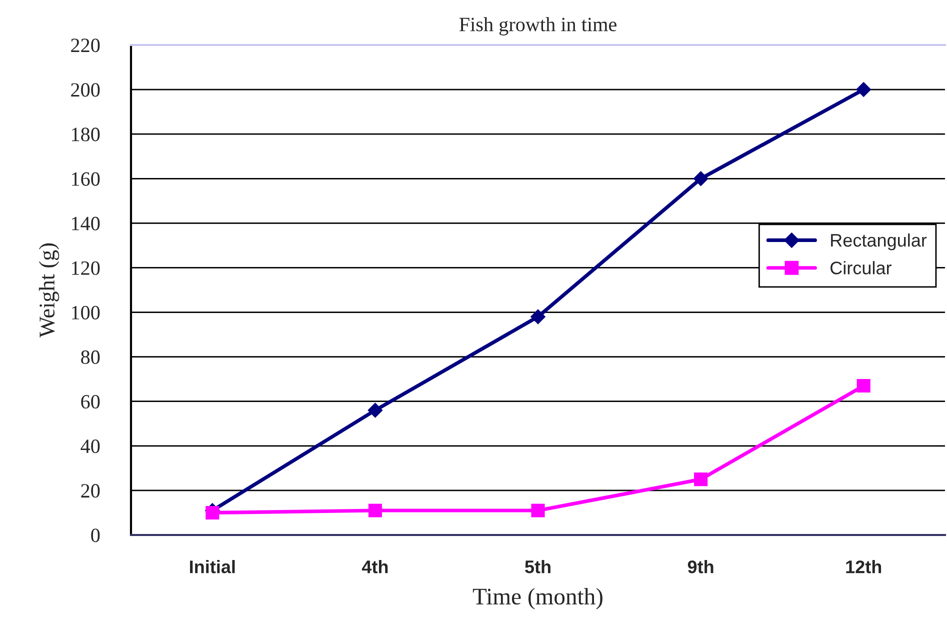 The height and width of the screenshot is (619, 947). What do you see at coordinates (86, 313) in the screenshot?
I see `y-tick-label: 100` at bounding box center [86, 313].